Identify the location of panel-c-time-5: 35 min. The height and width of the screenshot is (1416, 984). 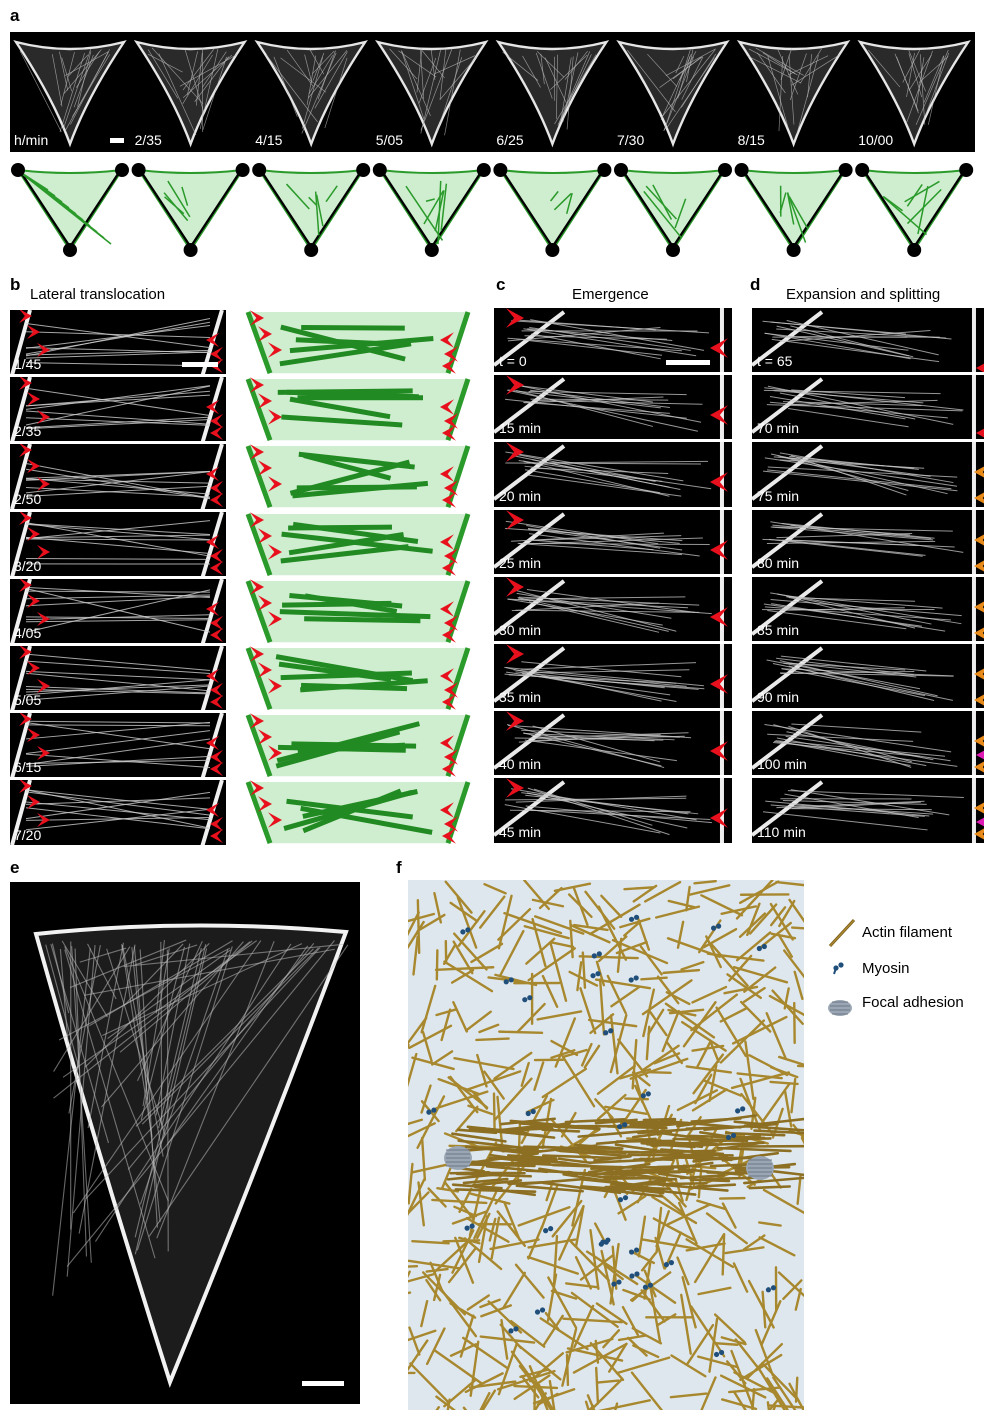
(520, 697).